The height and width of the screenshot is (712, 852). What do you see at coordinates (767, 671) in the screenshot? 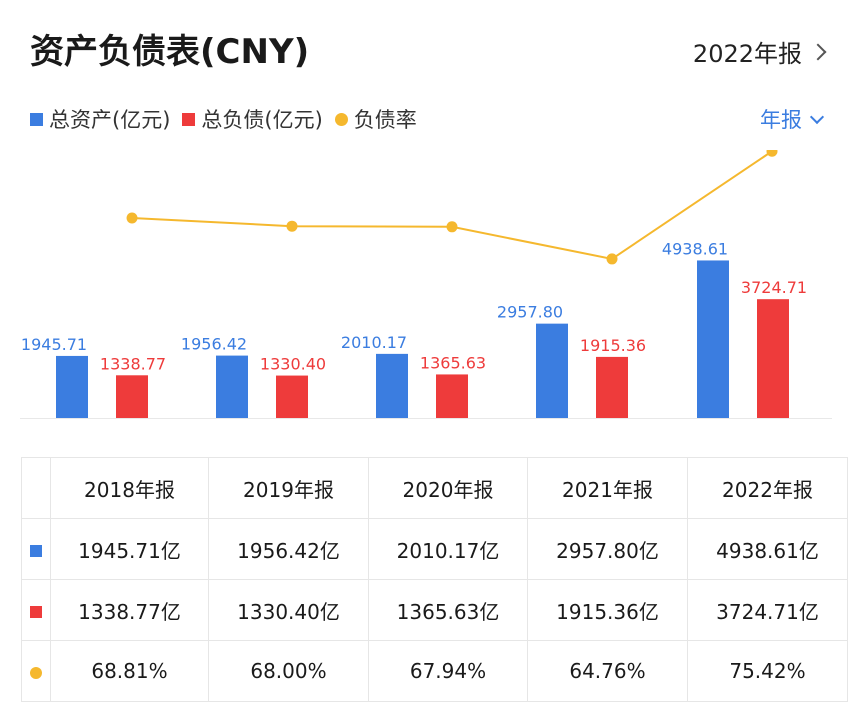
I see `table-cell: 75.42%` at bounding box center [767, 671].